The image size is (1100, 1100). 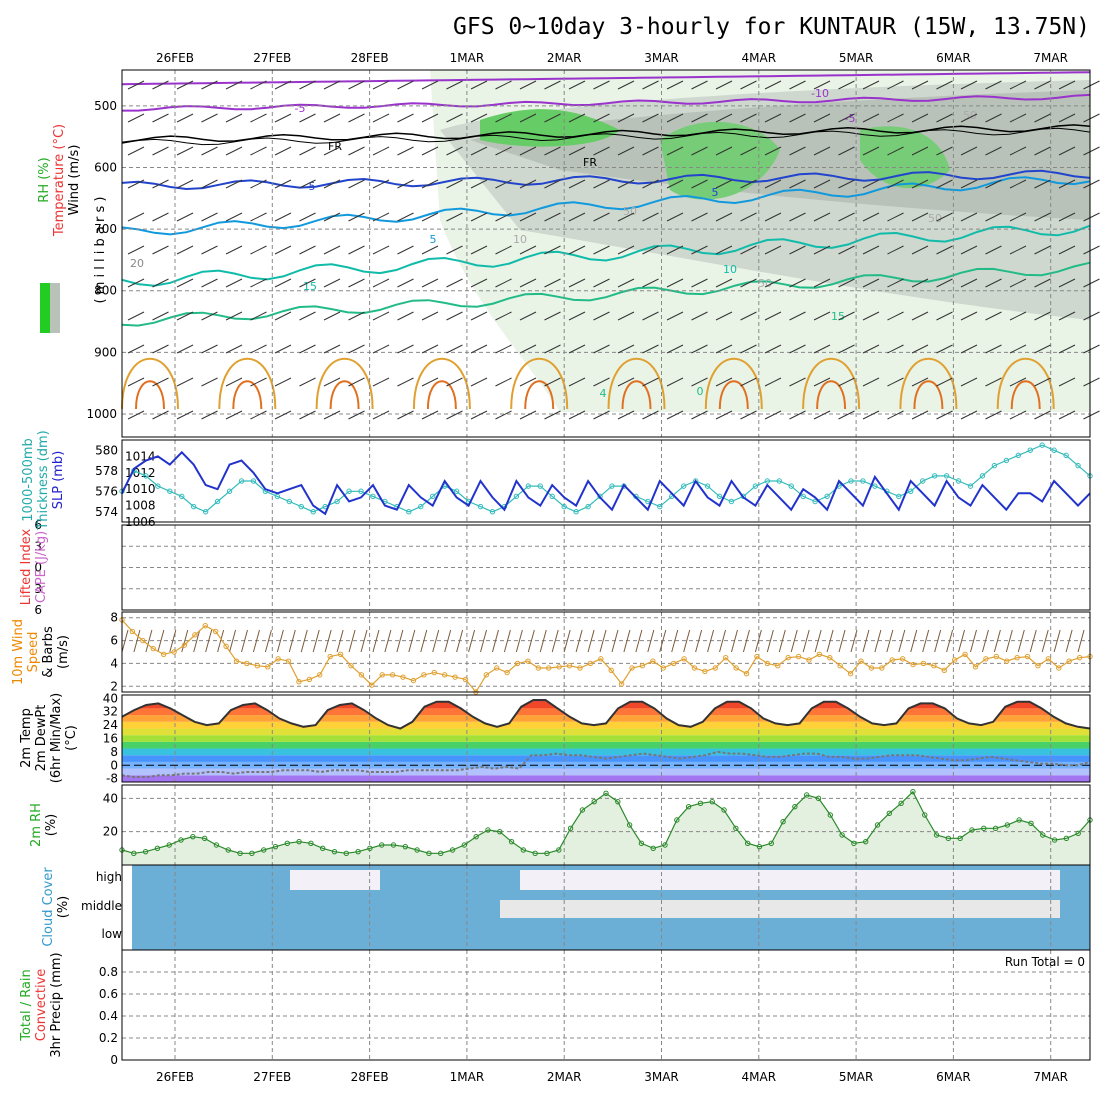 I want to click on temp-band, so click(x=606, y=752).